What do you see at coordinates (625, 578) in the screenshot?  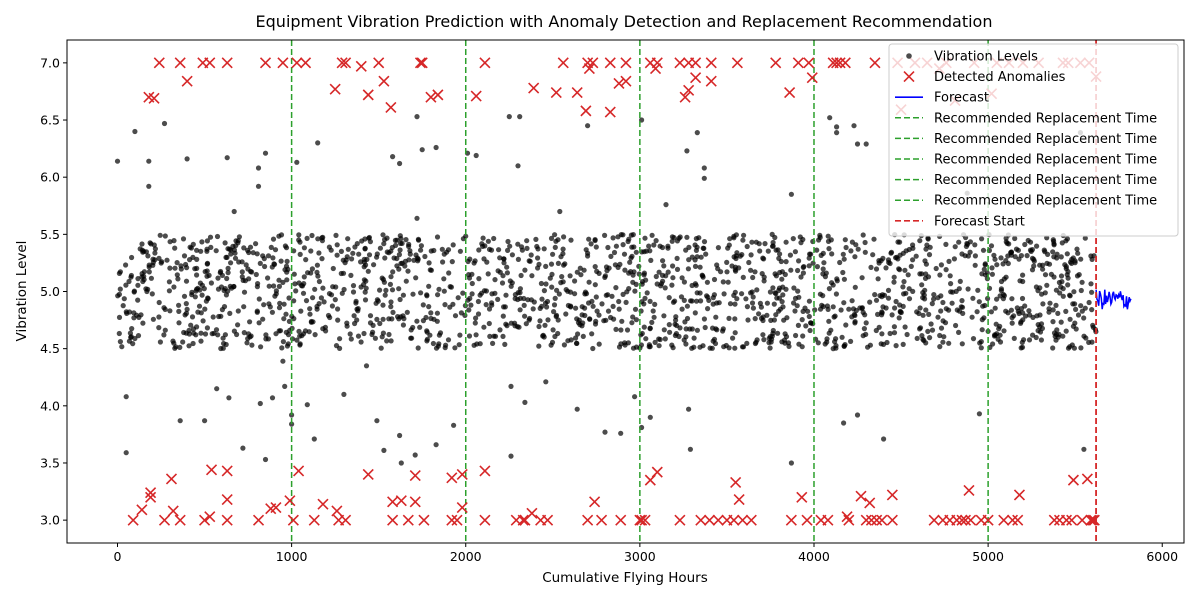 I see `x-axis-label: Cumulative Flying Hours` at bounding box center [625, 578].